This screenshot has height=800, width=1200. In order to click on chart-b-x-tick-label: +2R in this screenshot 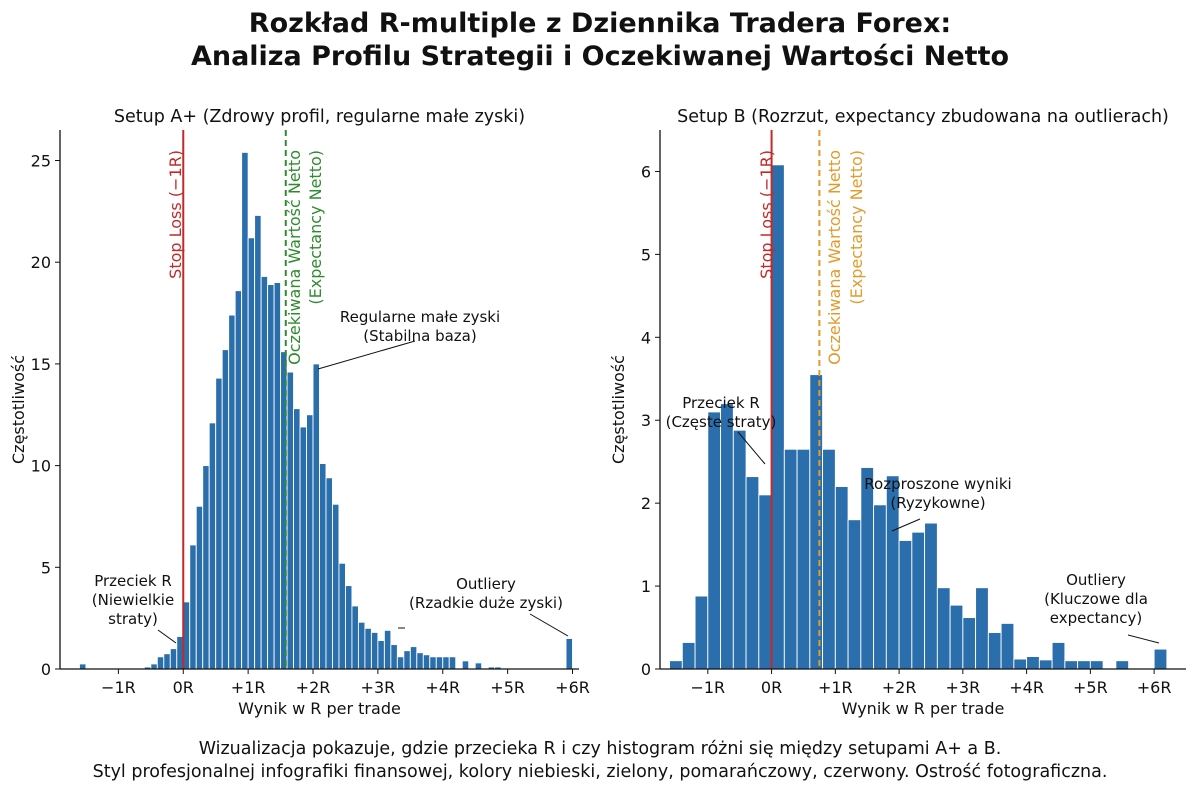, I will do `click(899, 687)`.